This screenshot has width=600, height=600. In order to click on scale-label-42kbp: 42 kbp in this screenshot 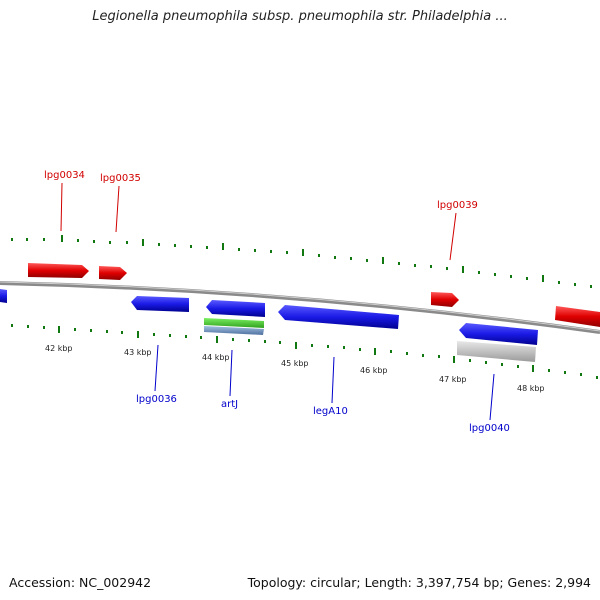, I will do `click(59, 348)`.